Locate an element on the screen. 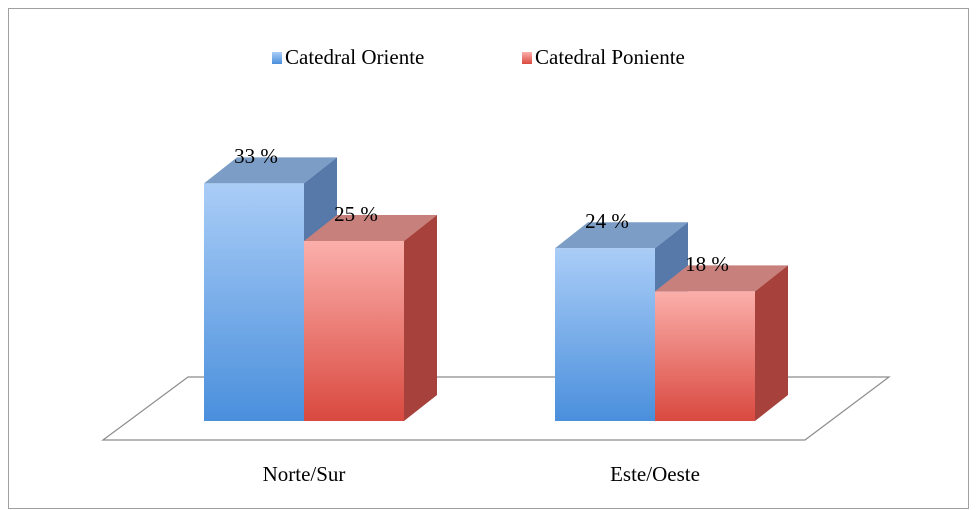 This screenshot has height=510, width=977. x-tick-label: Este/Oeste is located at coordinates (655, 474).